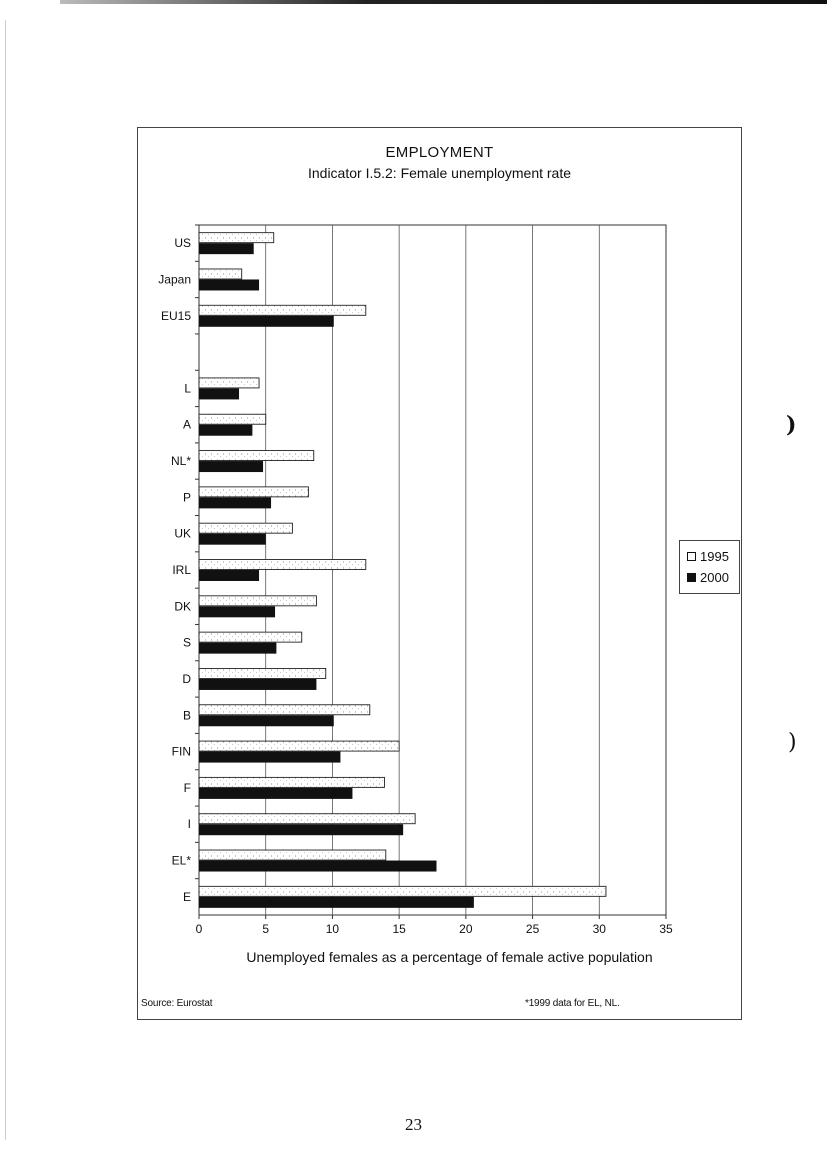 This screenshot has width=827, height=1163. I want to click on x-tick-label: 5, so click(265, 929).